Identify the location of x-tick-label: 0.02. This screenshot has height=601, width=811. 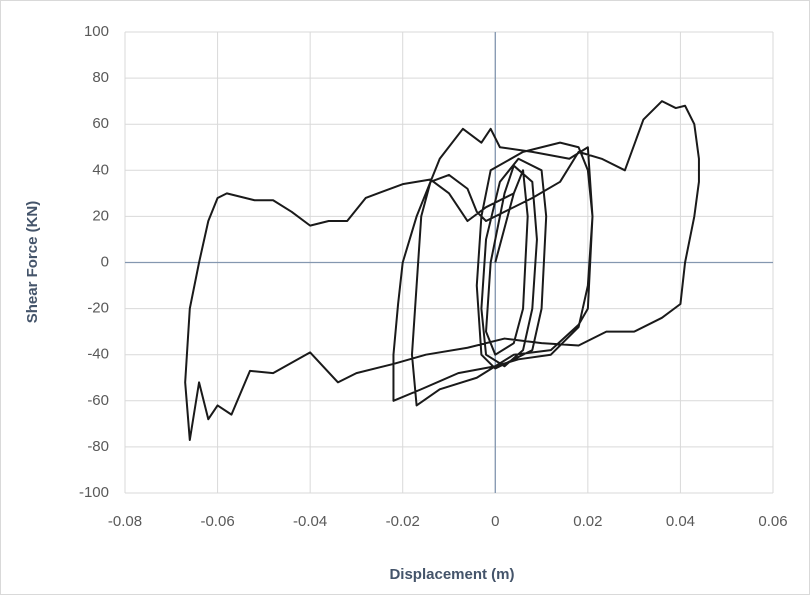
(587, 521).